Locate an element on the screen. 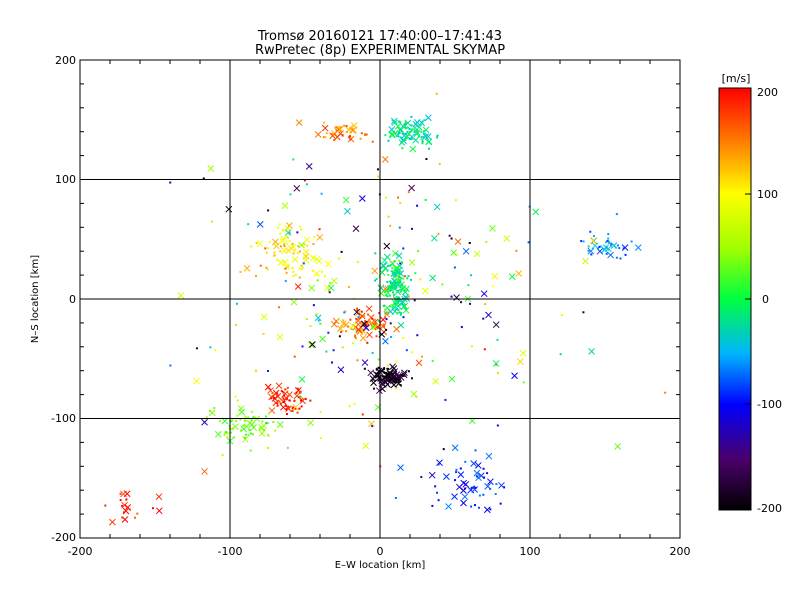  y-tick-labels: -200 -100 0 100 200 is located at coordinates (63, 299).